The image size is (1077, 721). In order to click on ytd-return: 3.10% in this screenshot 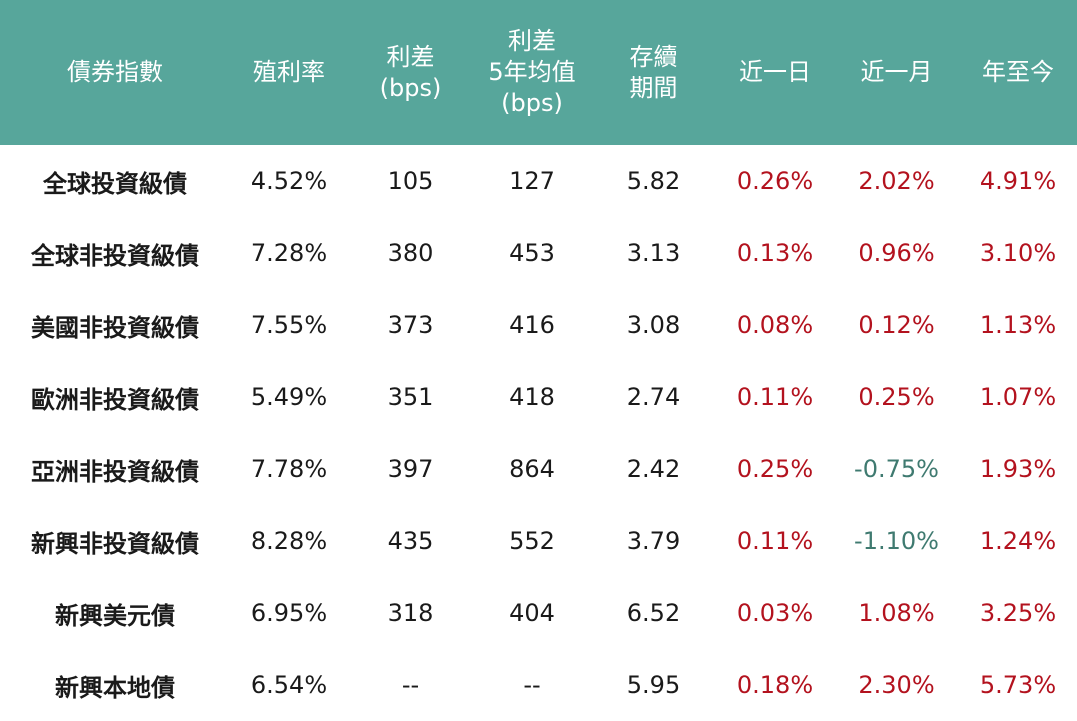, I will do `click(1018, 253)`.